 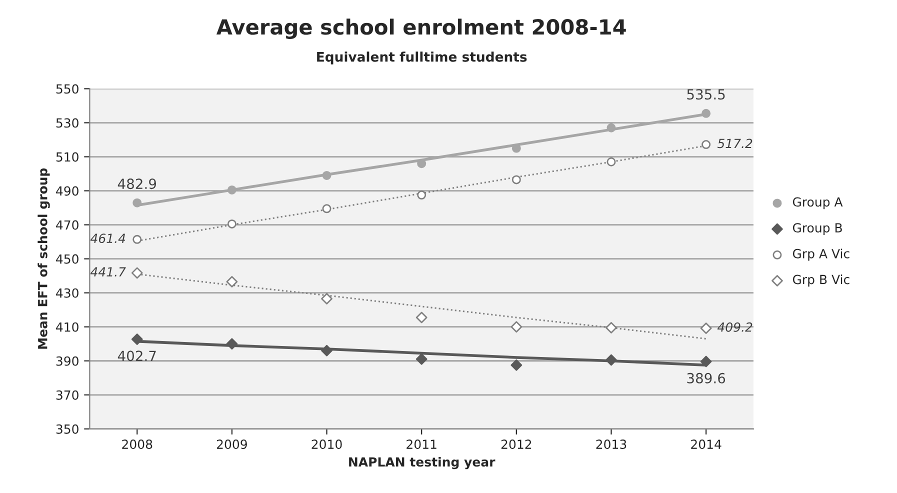 What do you see at coordinates (817, 229) in the screenshot?
I see `legend-label: Group B` at bounding box center [817, 229].